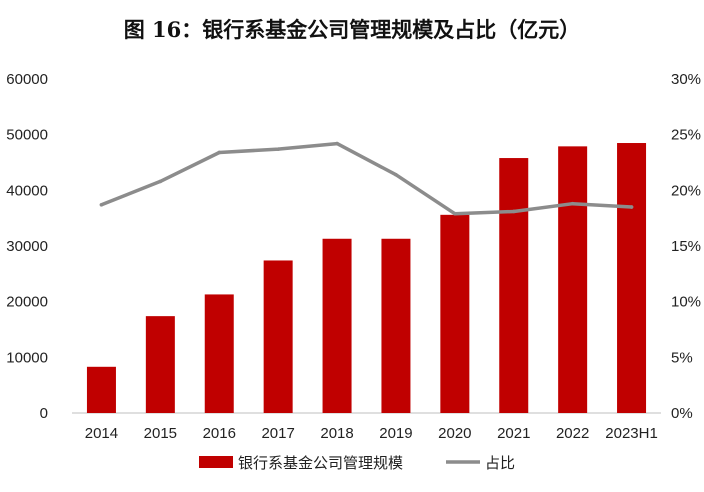 This screenshot has height=492, width=704. What do you see at coordinates (44, 413) in the screenshot?
I see `left-tick-label: 0` at bounding box center [44, 413].